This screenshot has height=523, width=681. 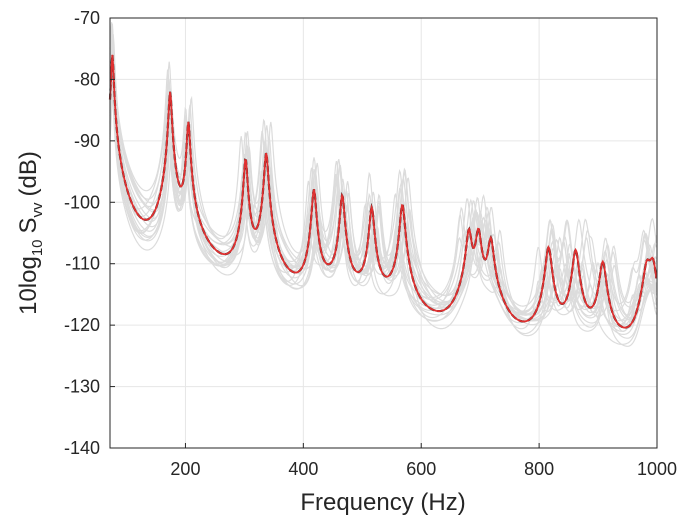 I want to click on y-tick-label: -90, so click(x=87, y=141).